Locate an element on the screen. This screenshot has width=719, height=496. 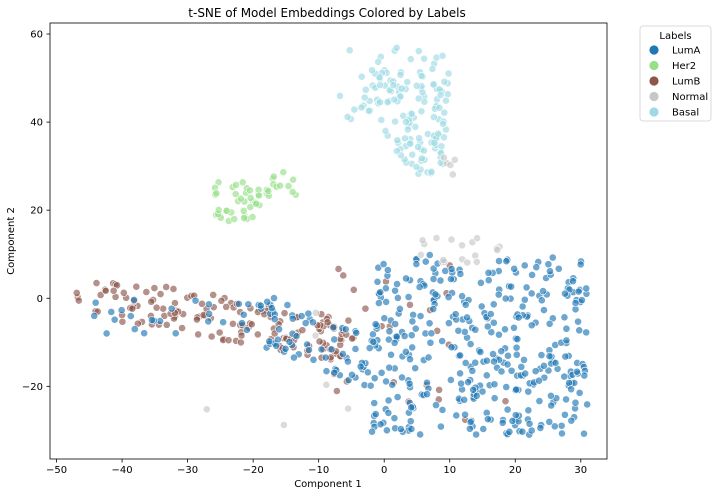
y-axis: −20 0 20 40 60 is located at coordinates (36, 211).